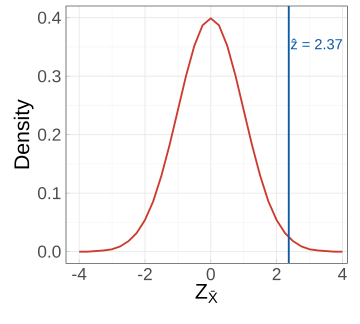 The height and width of the screenshot is (324, 360). I want to click on y-tick-label: 0.0, so click(49, 252).